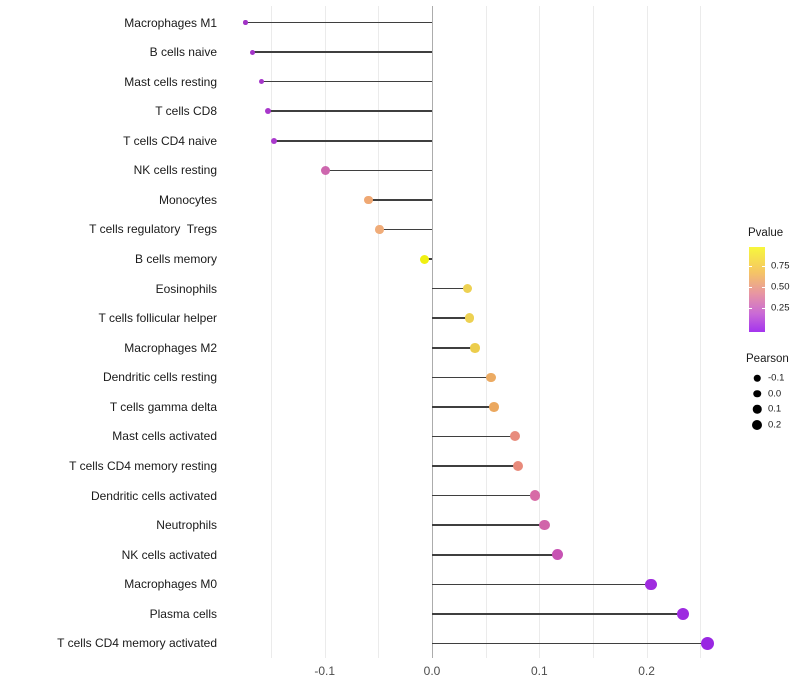  Describe the element at coordinates (646, 671) in the screenshot. I see `x-axis-tick-label: 0.2` at that location.